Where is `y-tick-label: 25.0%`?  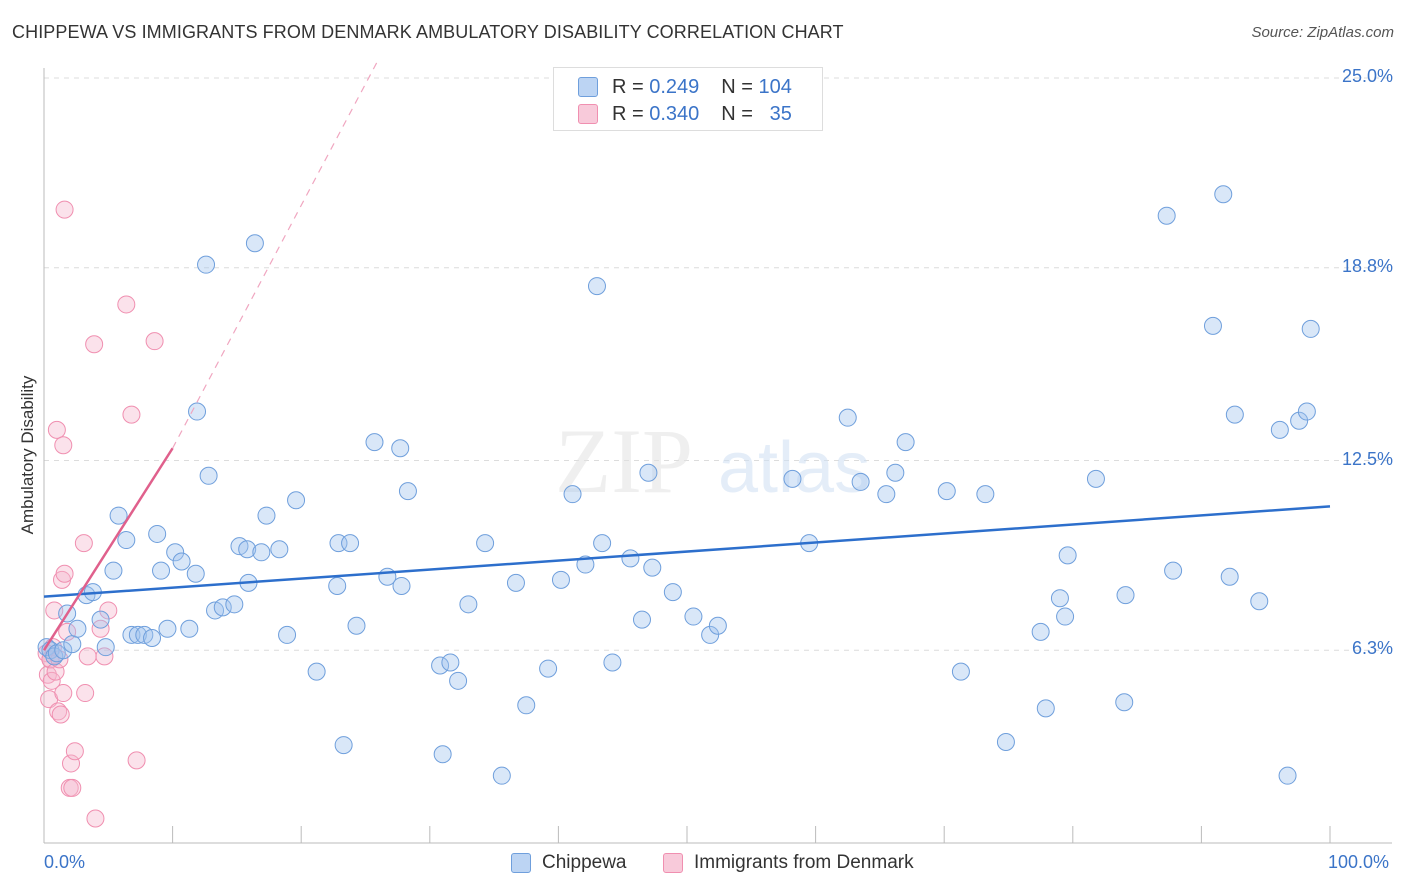 y-tick-label: 25.0% is located at coordinates (1367, 76).